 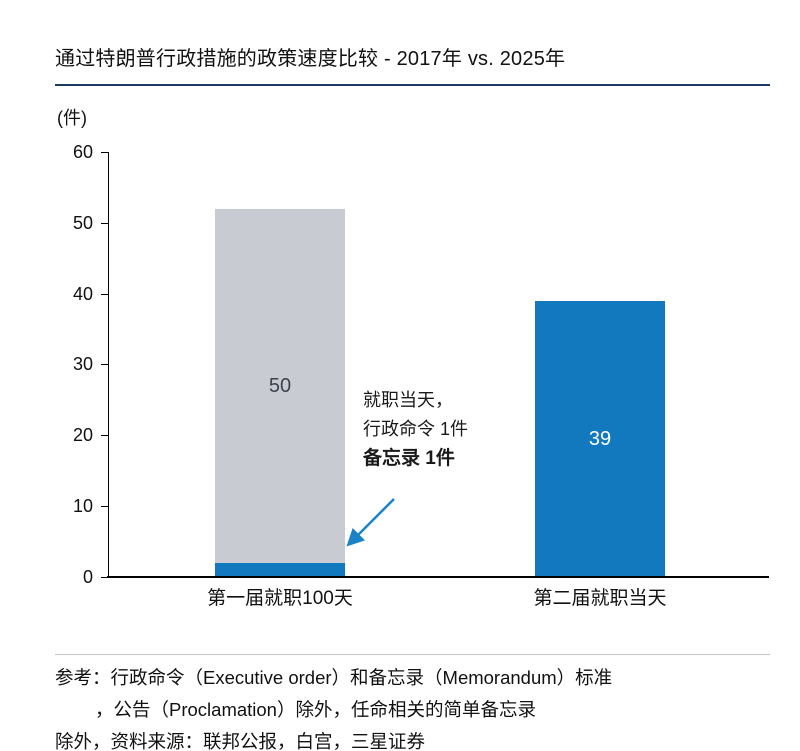 I want to click on bar-value-label: 39, so click(x=600, y=438).